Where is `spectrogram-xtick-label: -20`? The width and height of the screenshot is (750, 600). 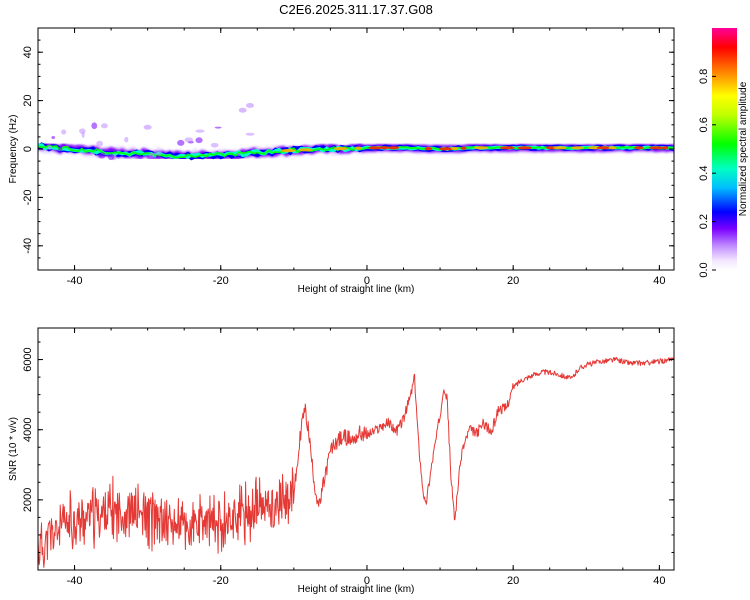
spectrogram-xtick-label: -20 is located at coordinates (221, 281).